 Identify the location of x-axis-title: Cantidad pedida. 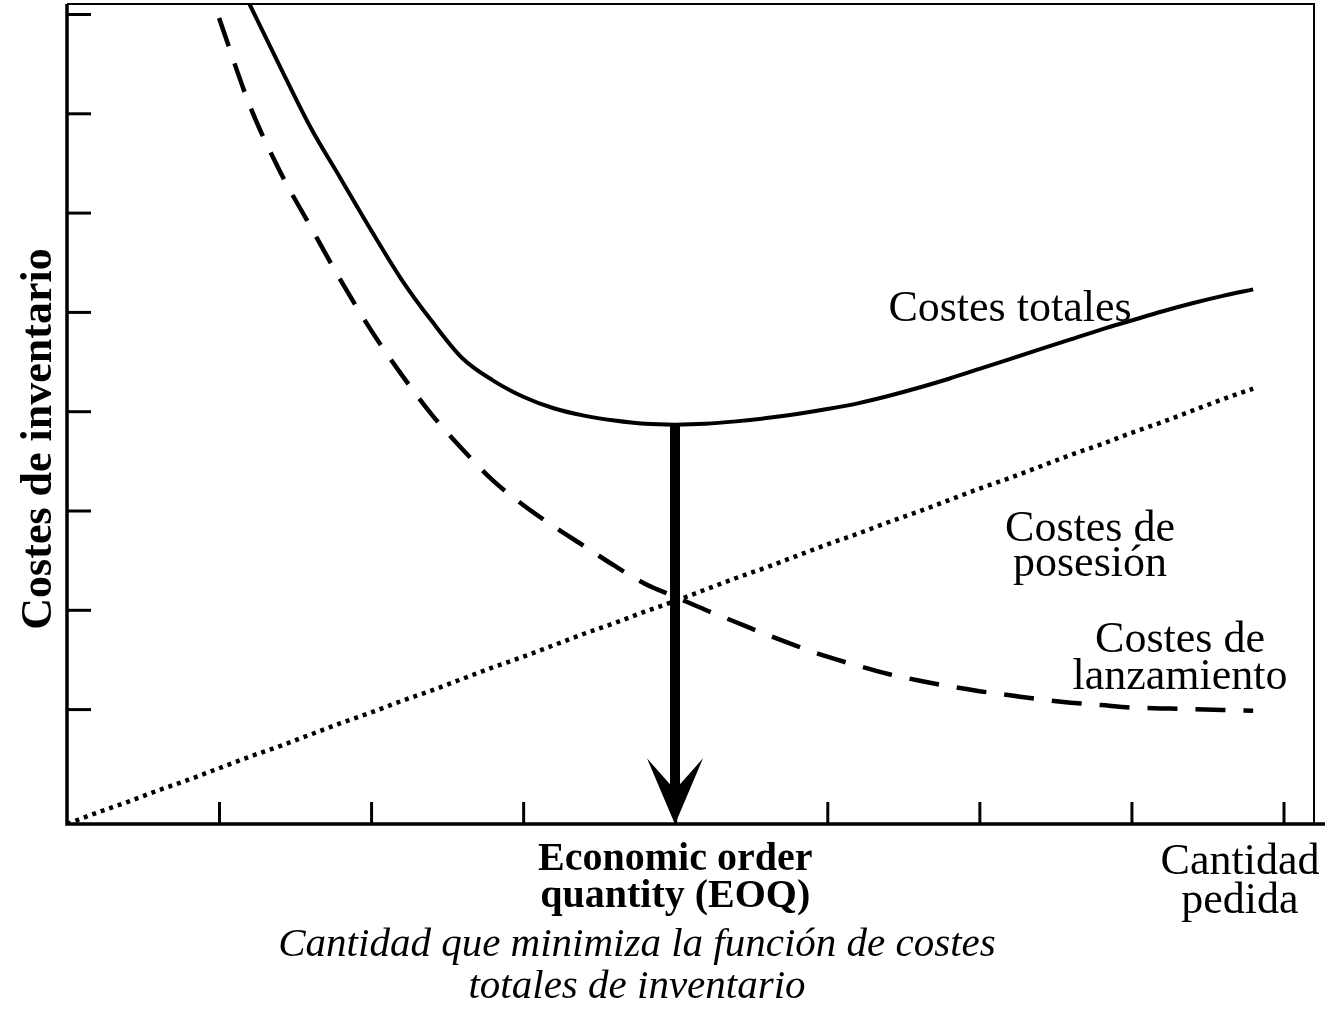
(1240, 879).